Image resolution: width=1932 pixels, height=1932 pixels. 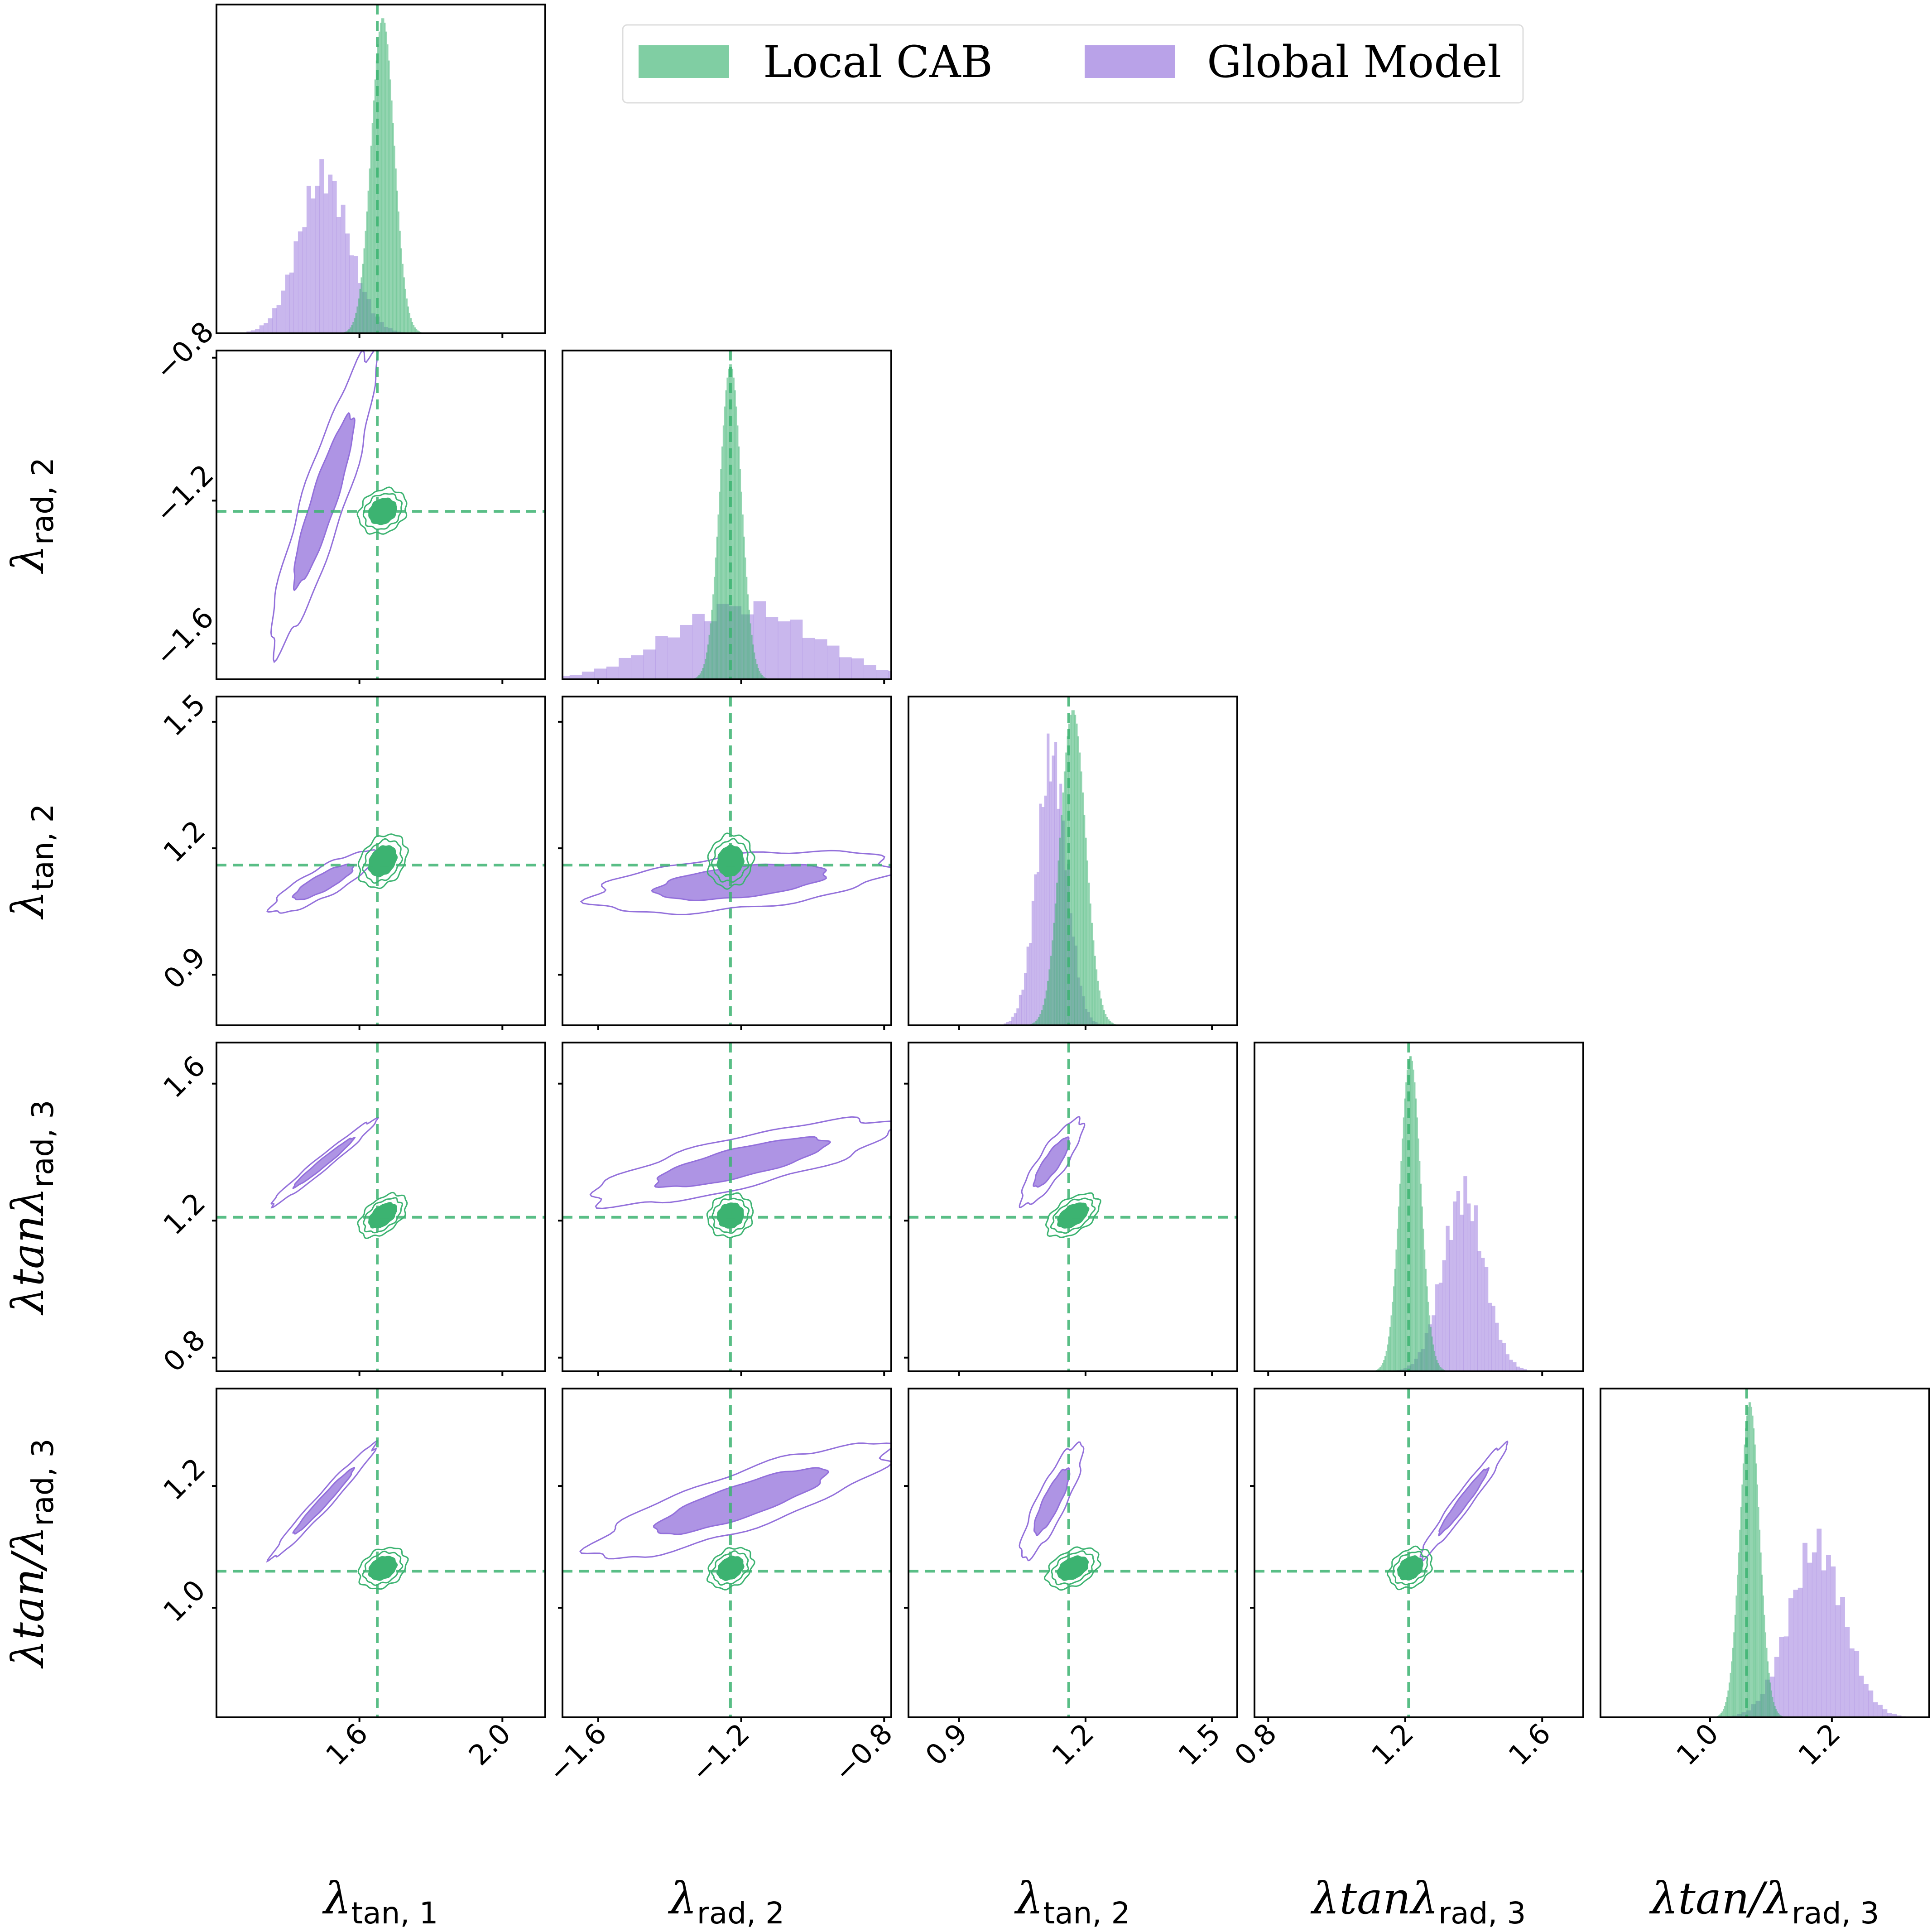 What do you see at coordinates (346, 1744) in the screenshot?
I see `x-tick-label: 1.6` at bounding box center [346, 1744].